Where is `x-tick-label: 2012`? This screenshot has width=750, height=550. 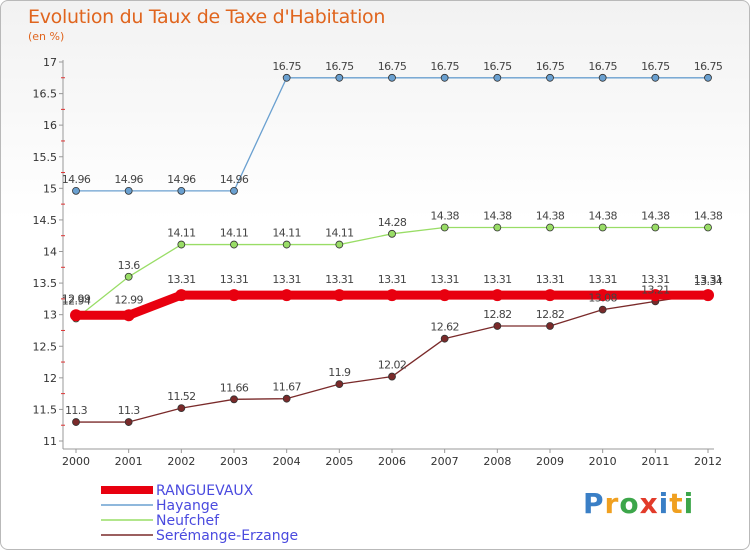 x-tick-label: 2012 is located at coordinates (708, 461).